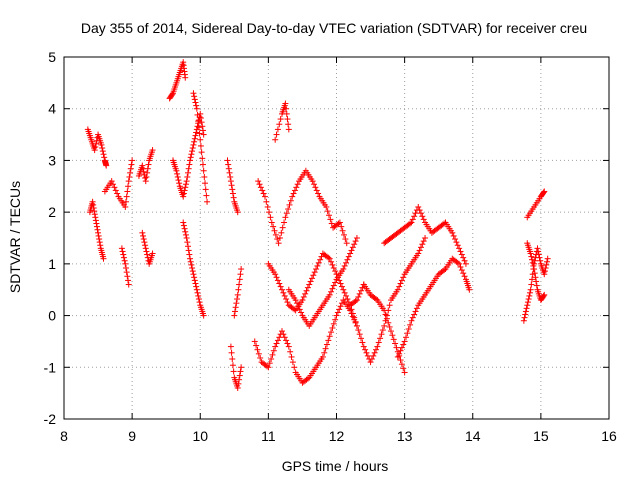  Describe the element at coordinates (15, 237) in the screenshot. I see `y-axis-label: SDTVAR / TECUs` at that location.